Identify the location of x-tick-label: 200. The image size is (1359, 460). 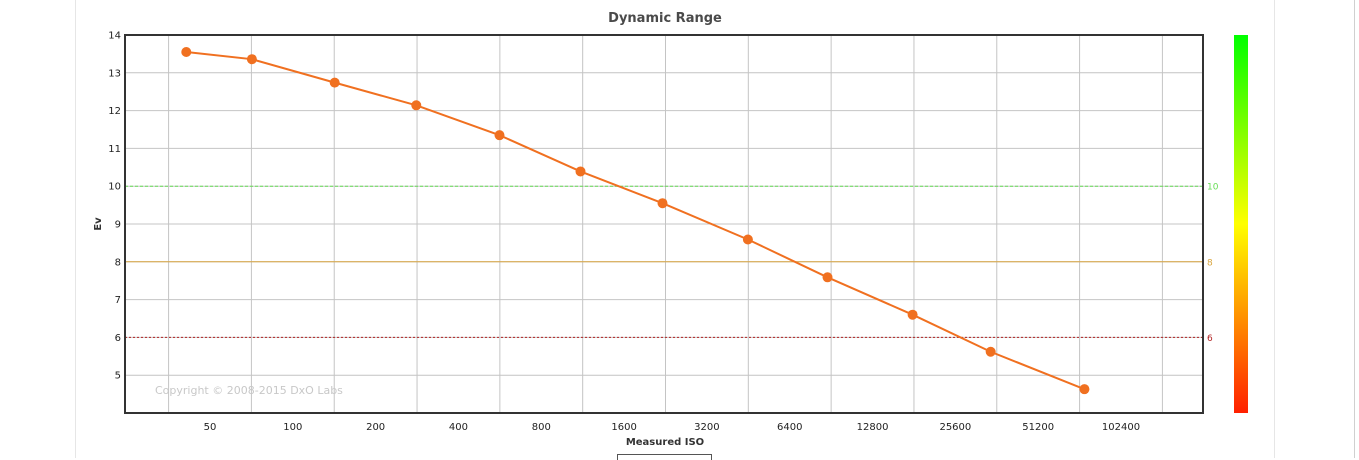
(375, 427).